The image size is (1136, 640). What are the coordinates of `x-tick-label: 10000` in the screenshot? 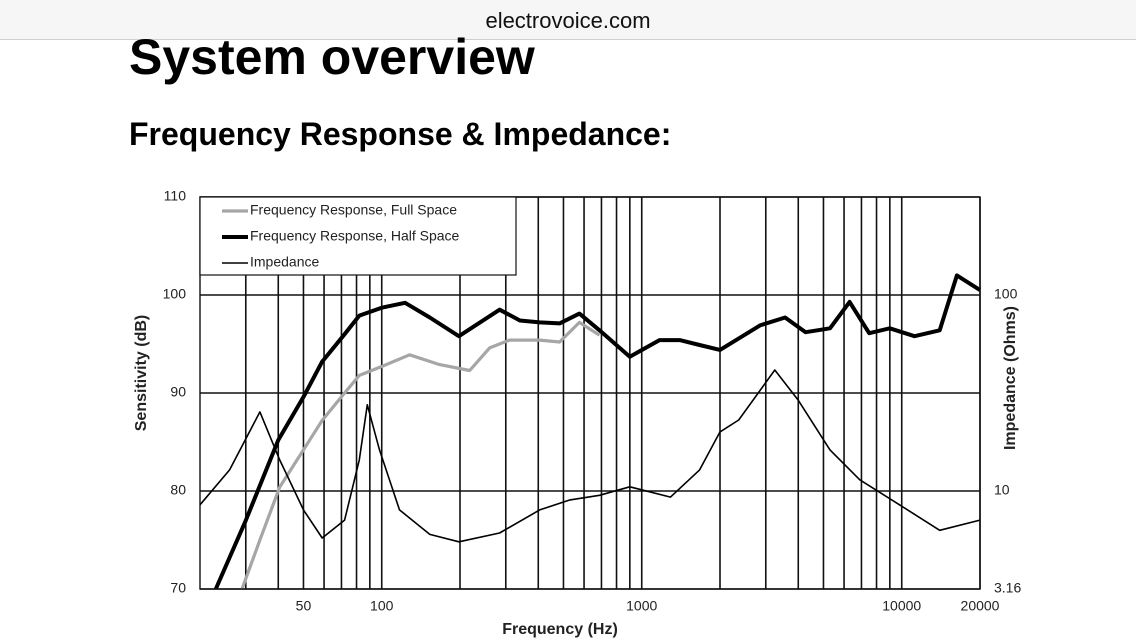 It's located at (901, 606).